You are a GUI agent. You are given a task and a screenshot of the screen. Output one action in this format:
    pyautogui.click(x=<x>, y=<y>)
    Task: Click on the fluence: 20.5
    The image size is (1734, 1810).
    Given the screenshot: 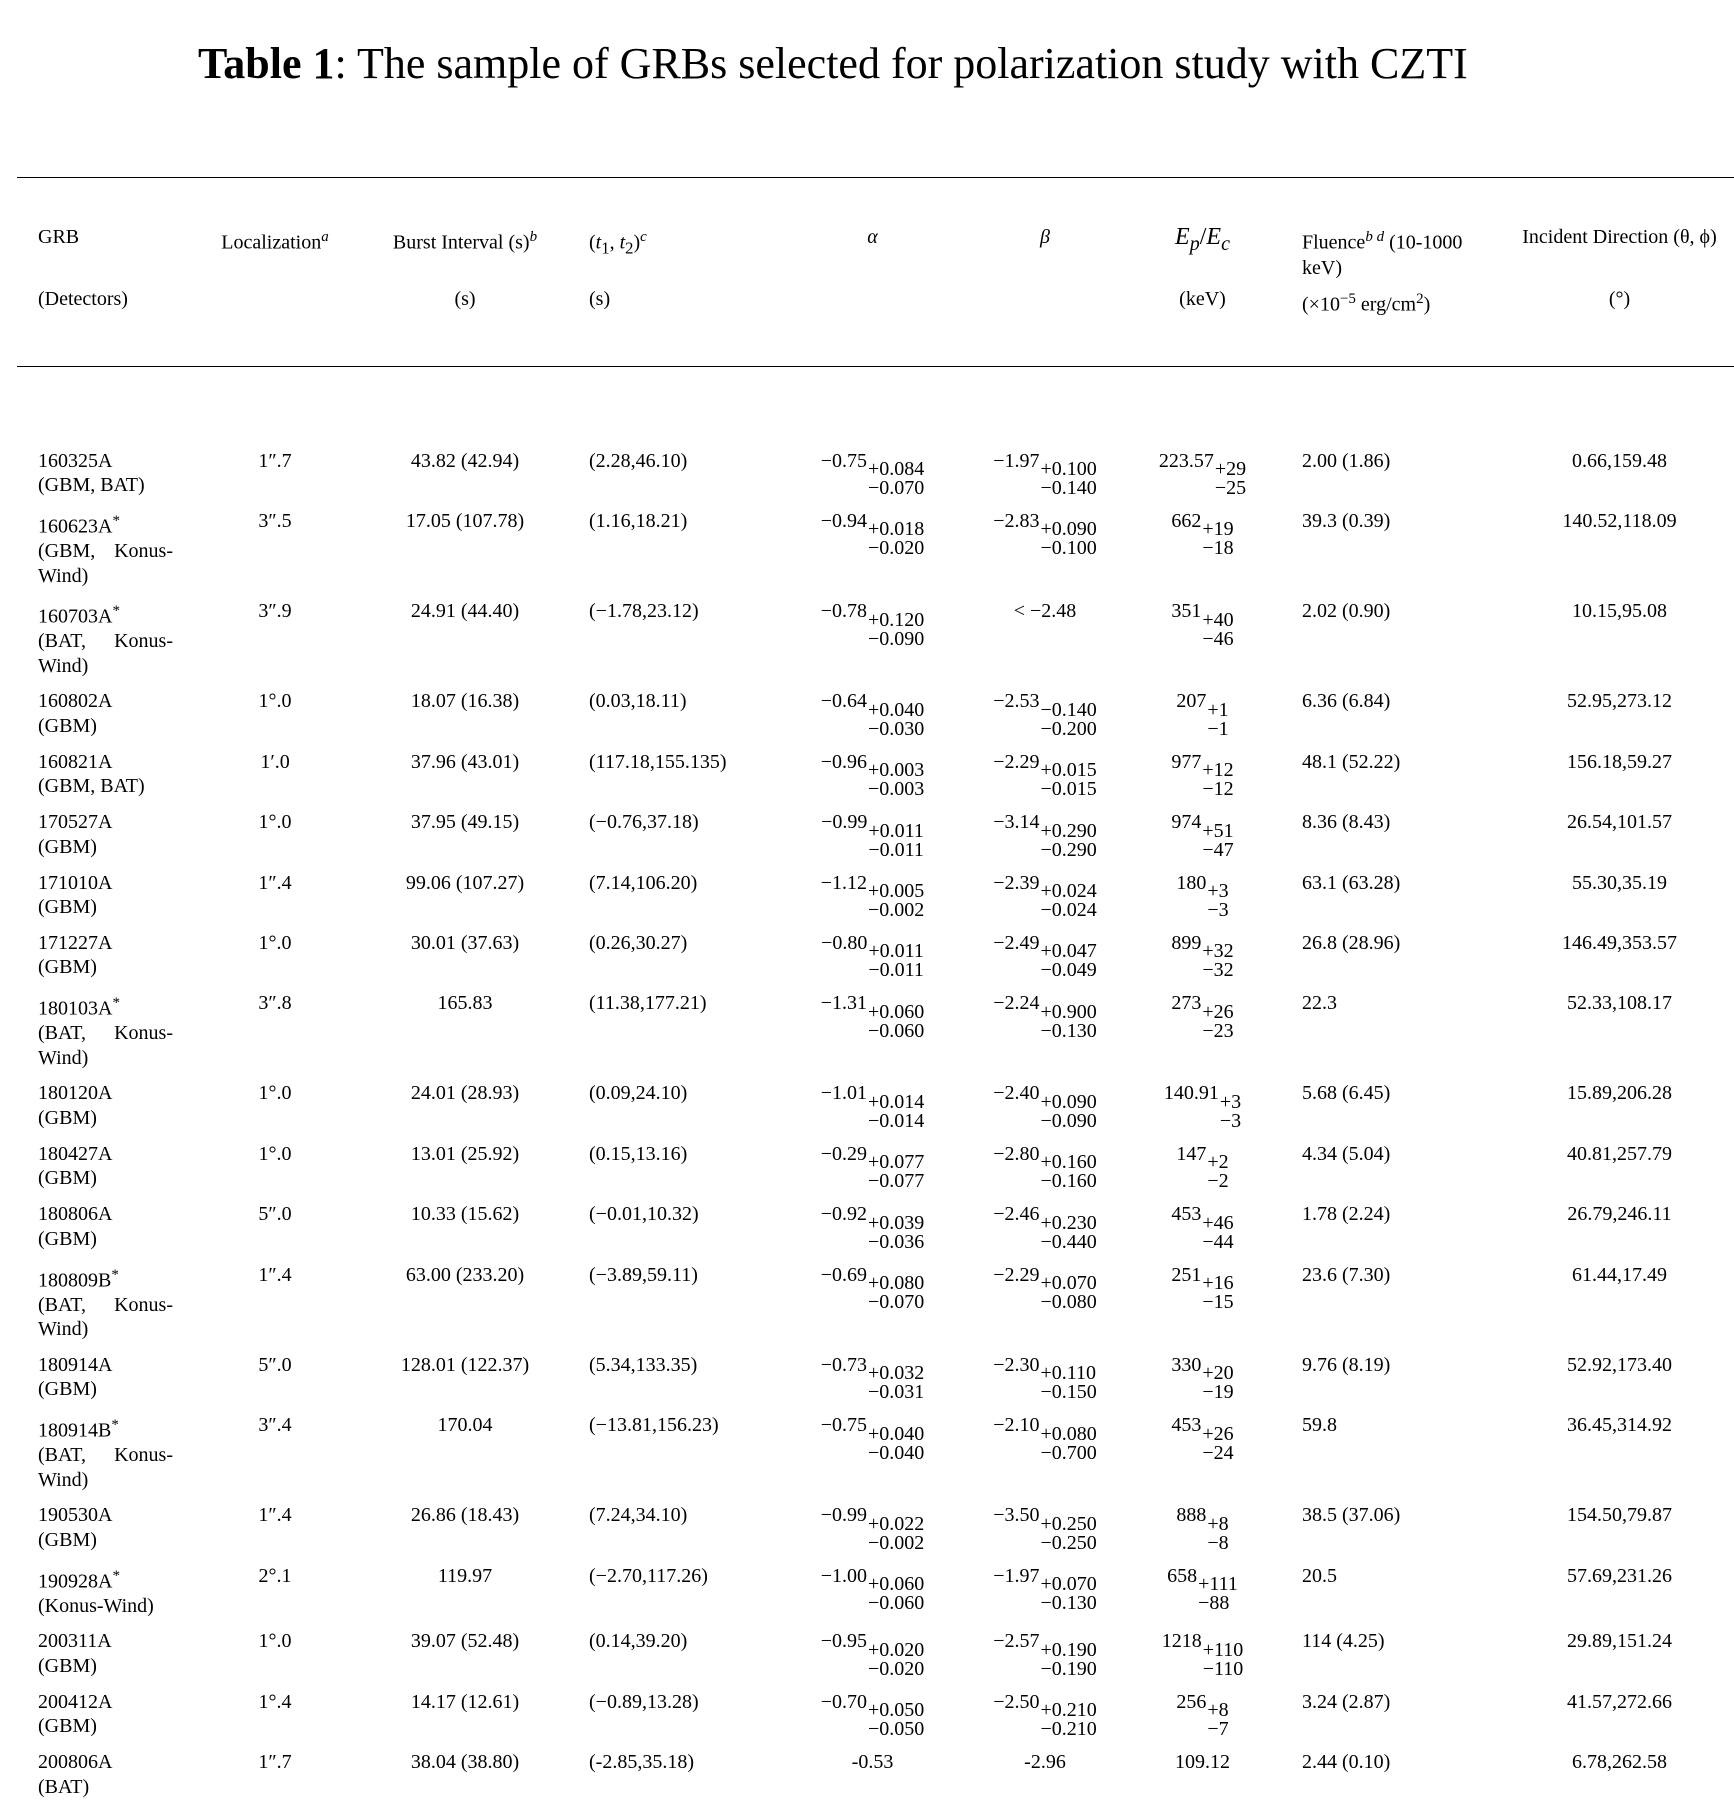 What is the action you would take?
    pyautogui.click(x=1319, y=1575)
    